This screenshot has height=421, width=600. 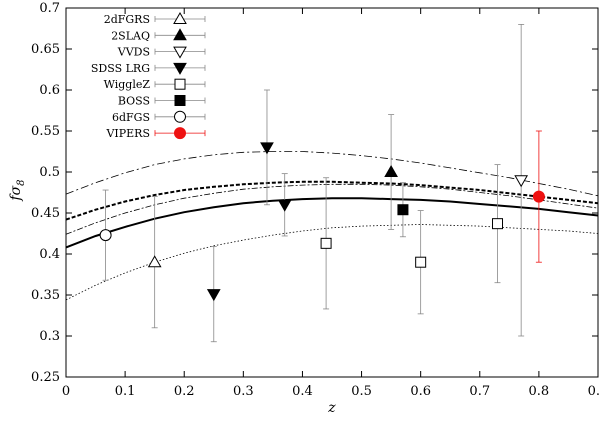 What do you see at coordinates (420, 391) in the screenshot?
I see `x-tick-label: 0.6` at bounding box center [420, 391].